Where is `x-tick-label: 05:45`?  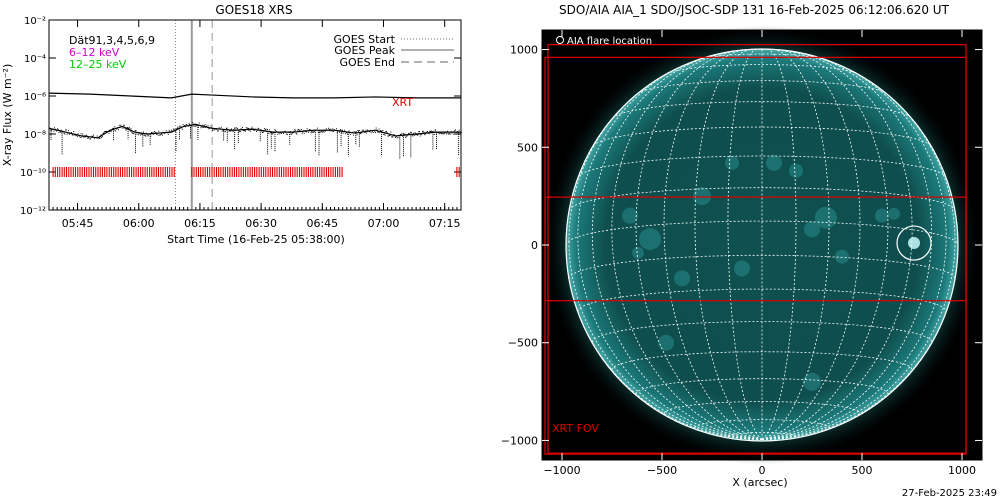
x-tick-label: 05:45 is located at coordinates (78, 223).